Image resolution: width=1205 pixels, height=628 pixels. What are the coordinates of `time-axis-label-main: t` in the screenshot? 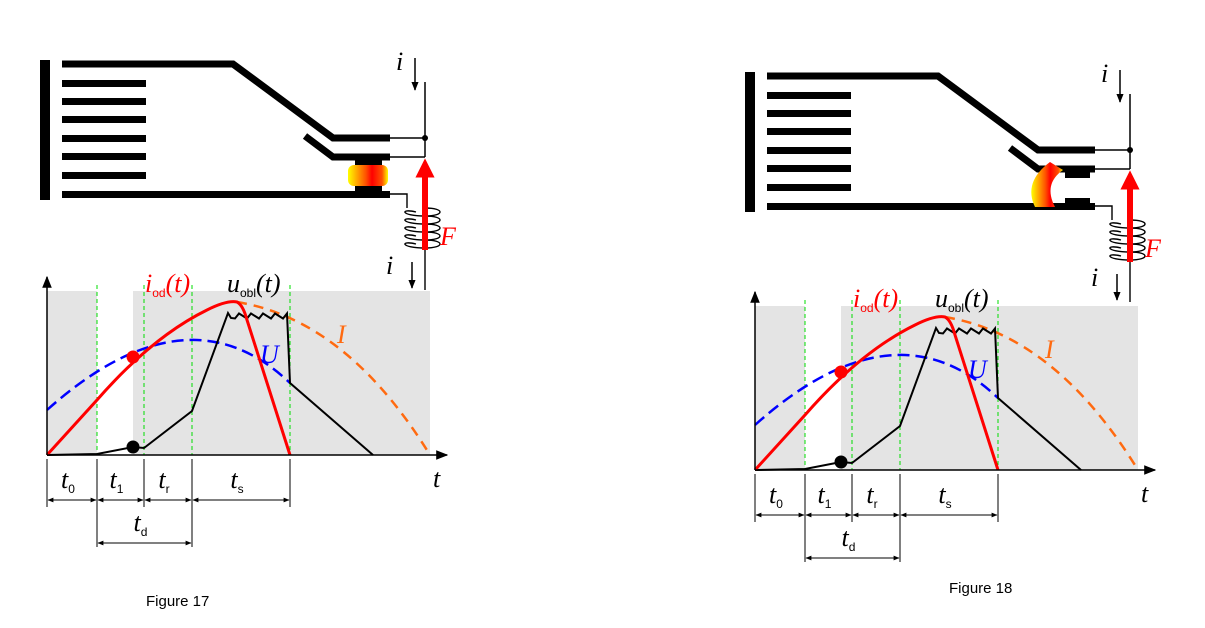 It's located at (437, 478).